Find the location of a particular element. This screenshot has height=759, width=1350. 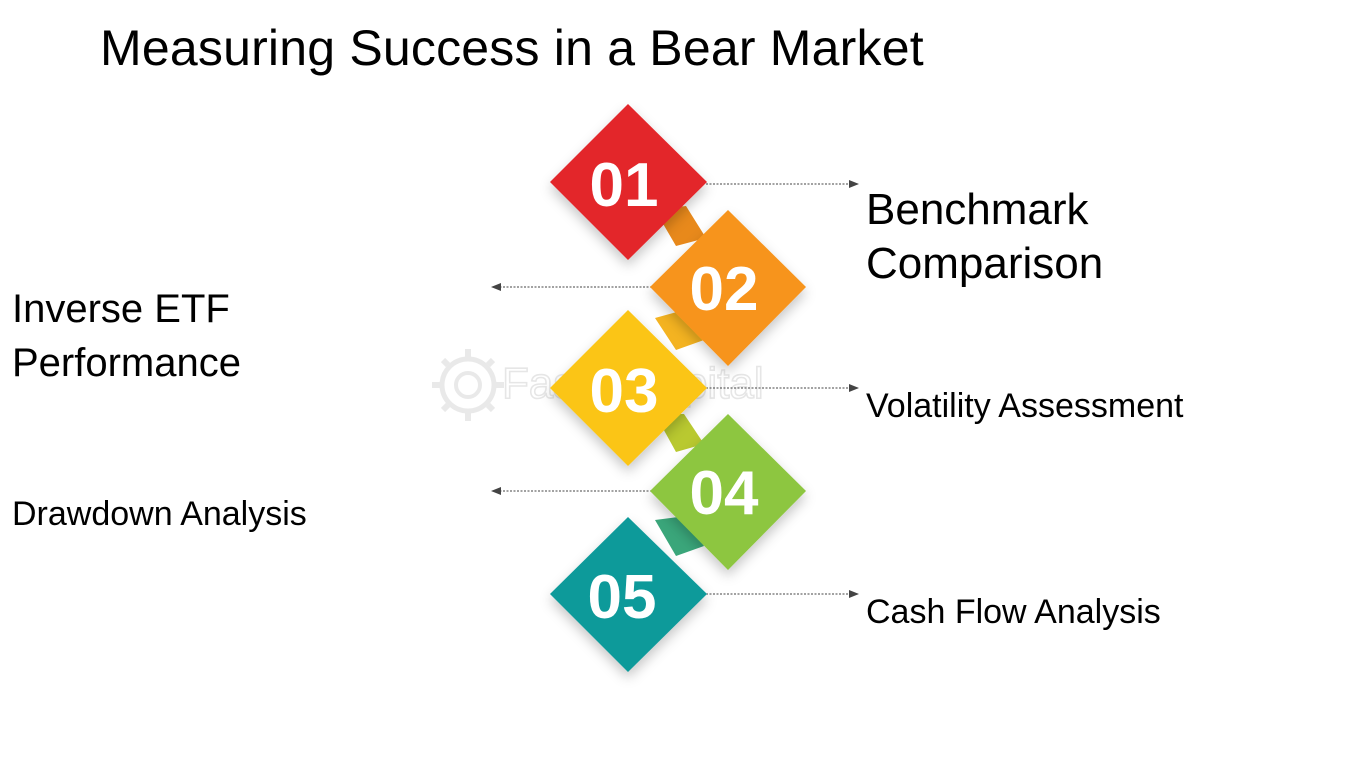

diamond-step-3: 03 is located at coordinates (628, 388).